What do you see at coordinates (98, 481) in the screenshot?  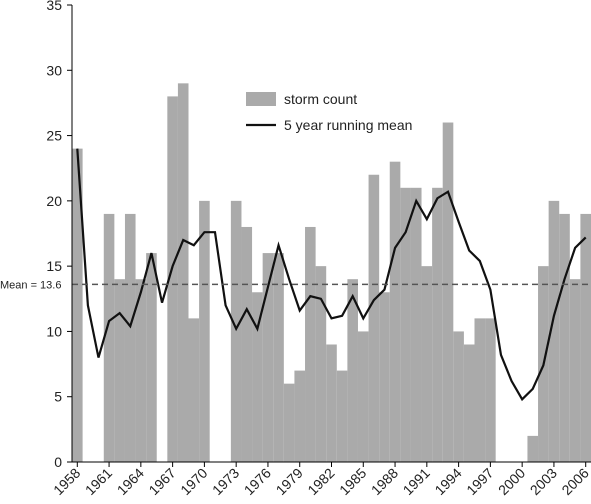 I see `x-tick-label: 1961` at bounding box center [98, 481].